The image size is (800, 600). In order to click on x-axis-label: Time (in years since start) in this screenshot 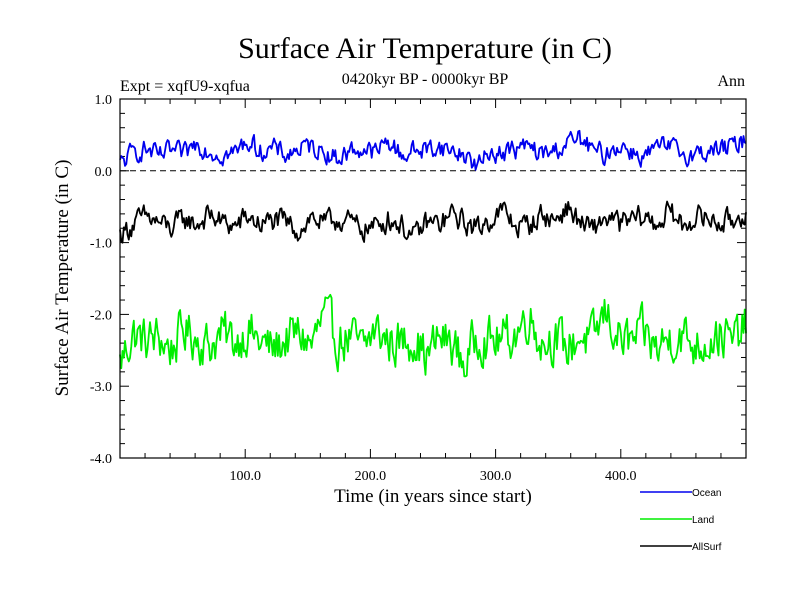, I will do `click(433, 496)`.